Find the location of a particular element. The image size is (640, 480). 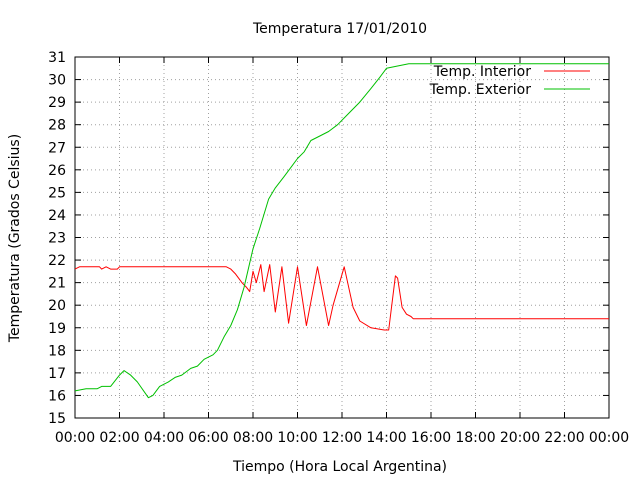

x-tick-label: 18:00 is located at coordinates (475, 438).